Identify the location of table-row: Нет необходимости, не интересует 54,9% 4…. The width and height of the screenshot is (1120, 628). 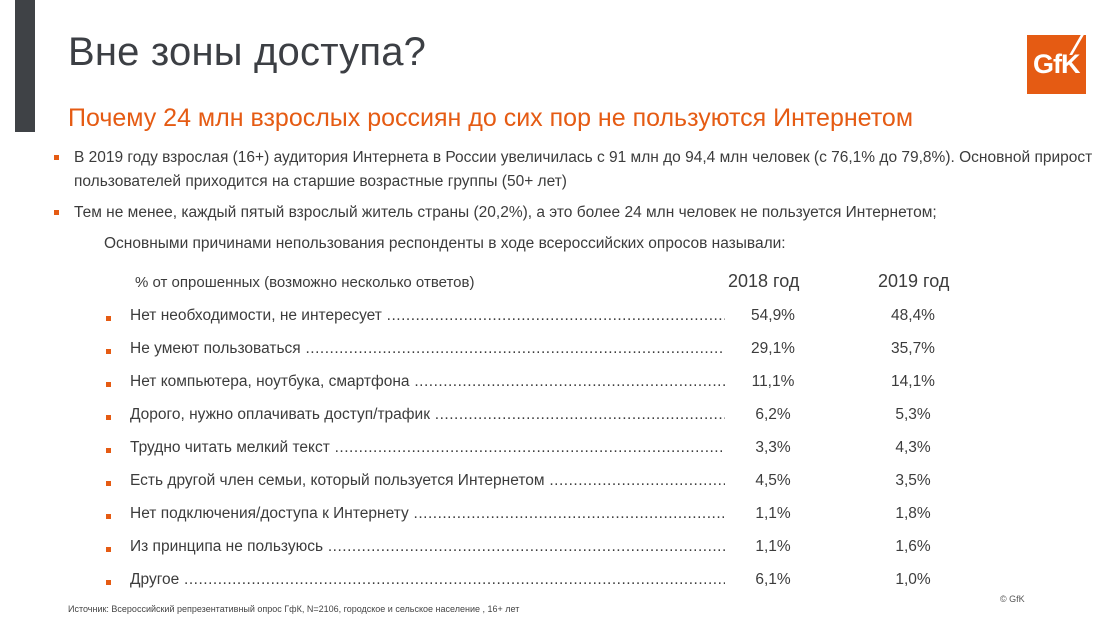
(556, 319).